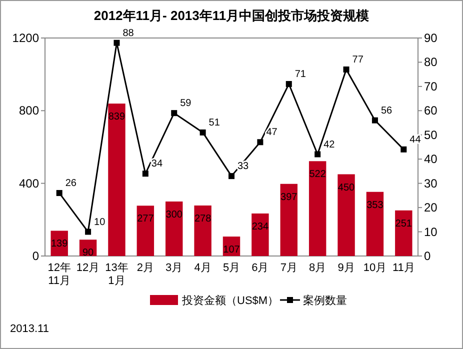  I want to click on data-label: 88, so click(128, 33).